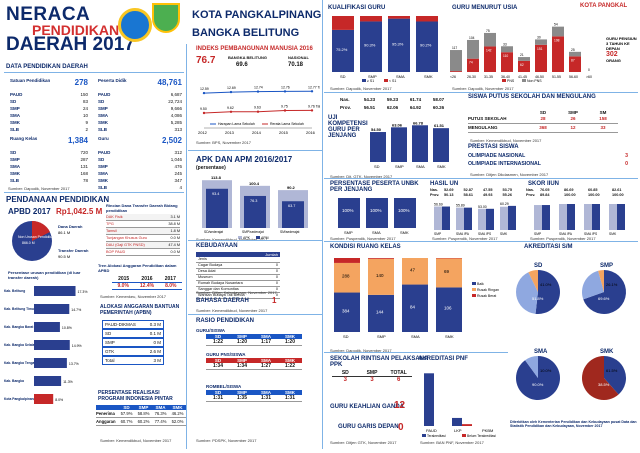 Image resolution: width=640 pixels, height=453 pixels. Describe the element at coordinates (257, 108) in the screenshot. I see `rls-label: 9.63` at that location.